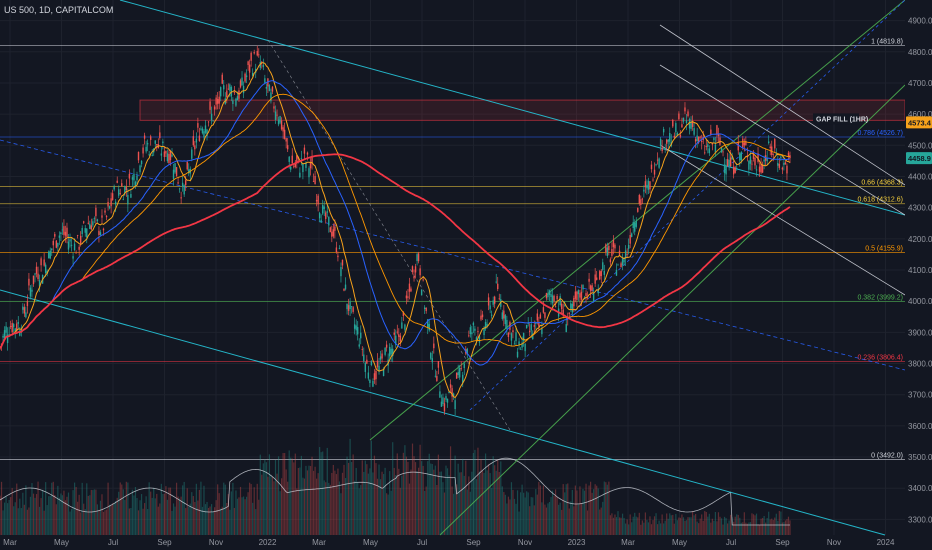 This screenshot has width=932, height=550. What do you see at coordinates (319, 542) in the screenshot?
I see `time-tick-label: Mar` at bounding box center [319, 542].